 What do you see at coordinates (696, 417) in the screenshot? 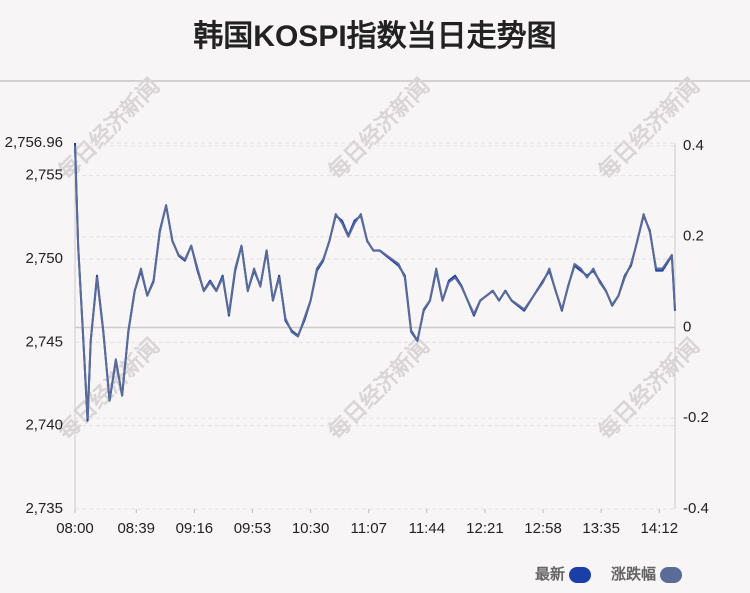
I see `y2-tick-label: -0.2` at bounding box center [696, 417].